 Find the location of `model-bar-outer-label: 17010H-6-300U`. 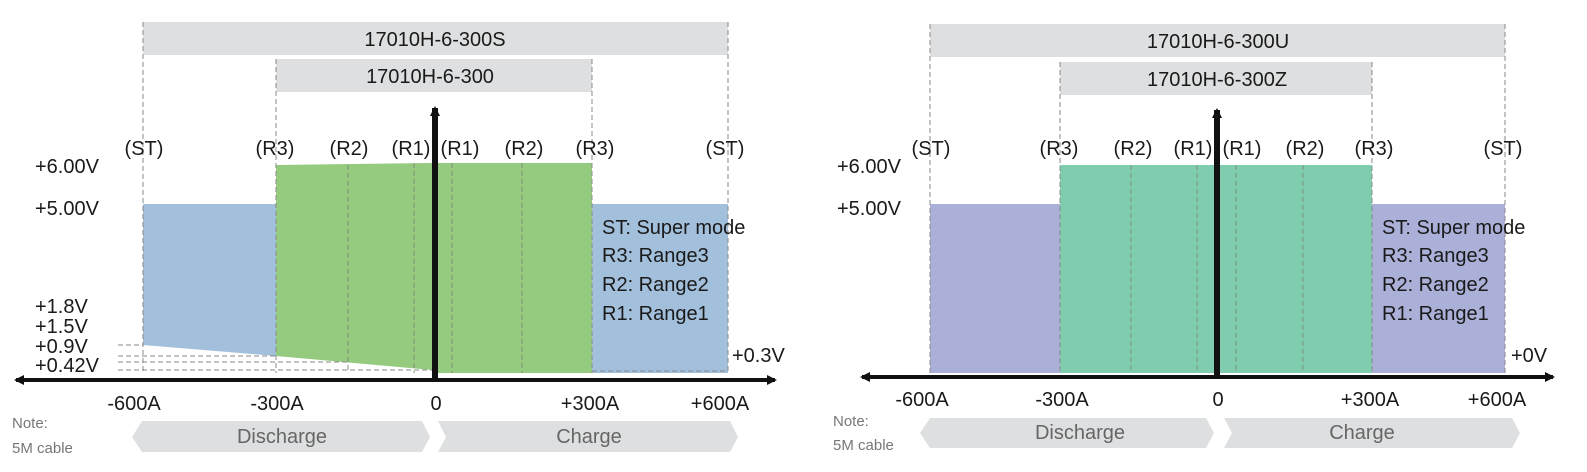

model-bar-outer-label: 17010H-6-300U is located at coordinates (1218, 42).